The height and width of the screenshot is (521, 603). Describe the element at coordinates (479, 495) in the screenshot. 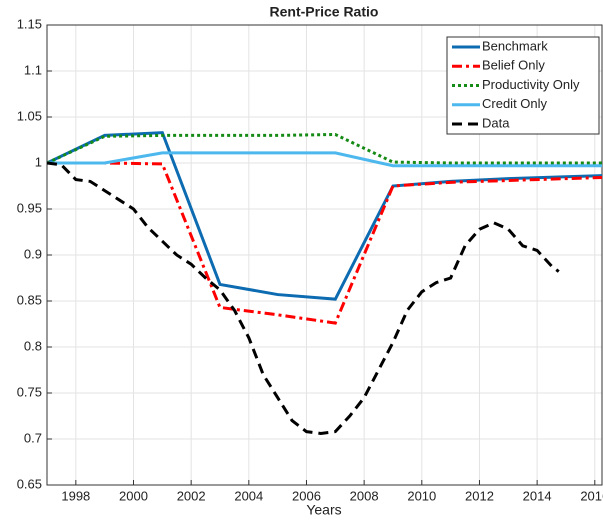

I see `x-tick-label: 2012` at that location.